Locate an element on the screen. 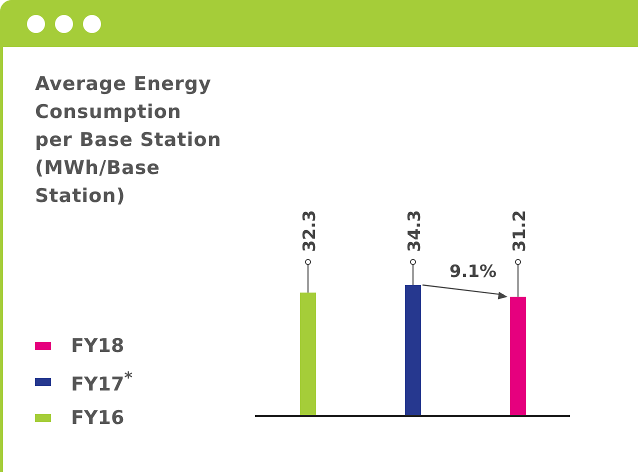 This screenshot has width=638, height=472. legend-label: FY17$^{*}$ is located at coordinates (101, 382).